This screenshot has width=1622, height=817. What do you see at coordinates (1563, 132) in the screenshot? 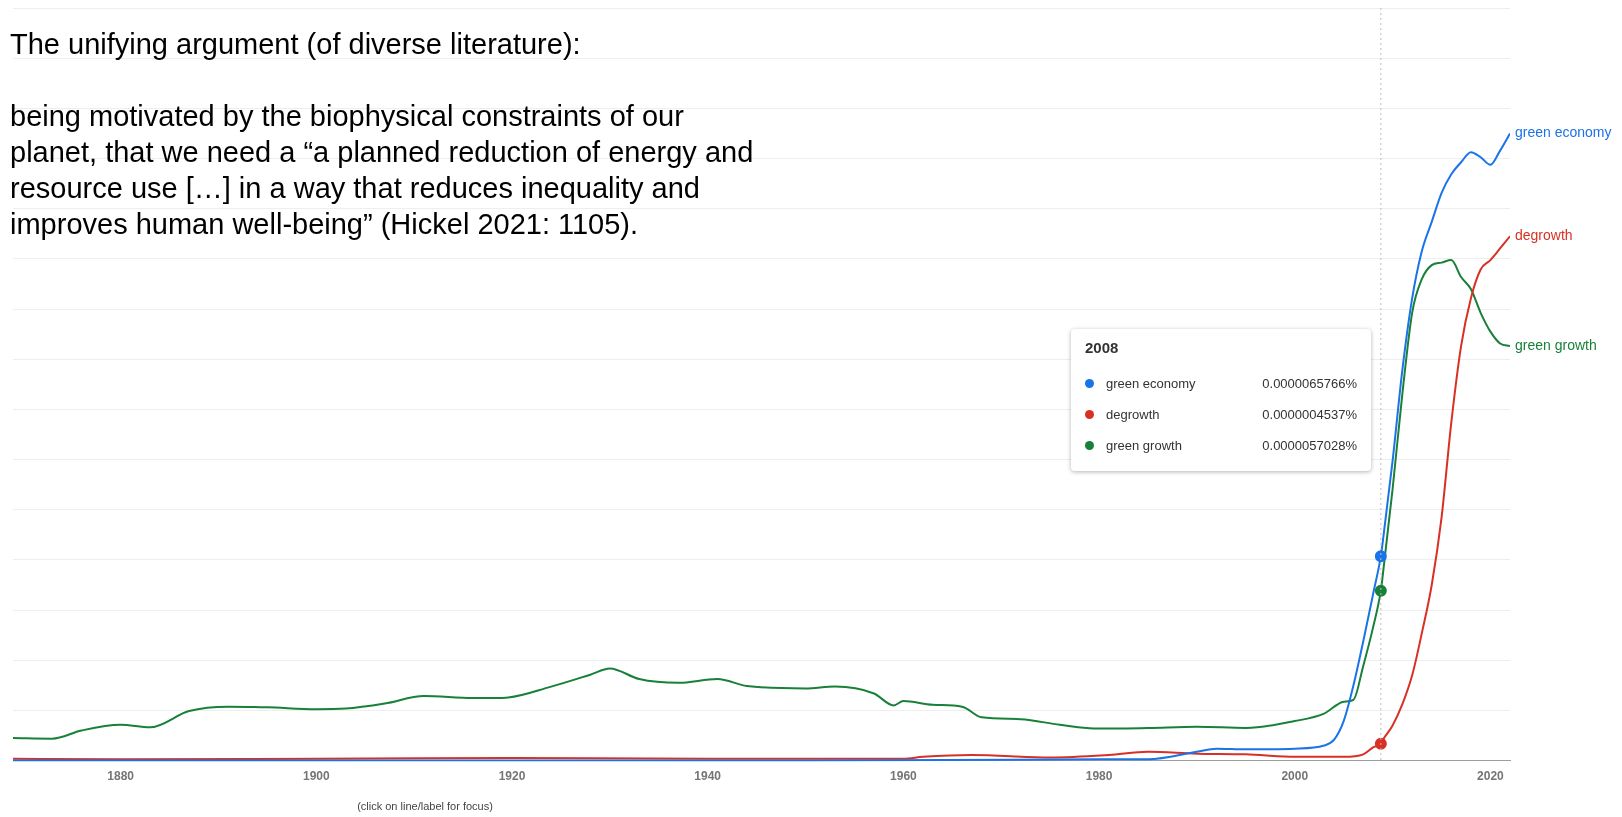
I see `text: green economy` at bounding box center [1563, 132].